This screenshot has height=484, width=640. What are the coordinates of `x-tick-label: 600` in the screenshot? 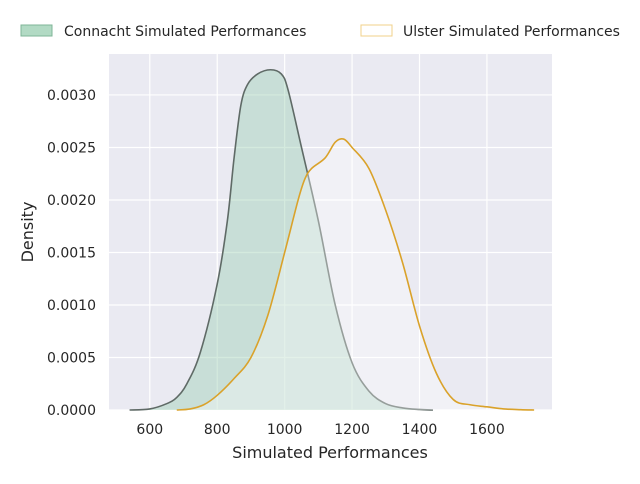 It's located at (149, 430).